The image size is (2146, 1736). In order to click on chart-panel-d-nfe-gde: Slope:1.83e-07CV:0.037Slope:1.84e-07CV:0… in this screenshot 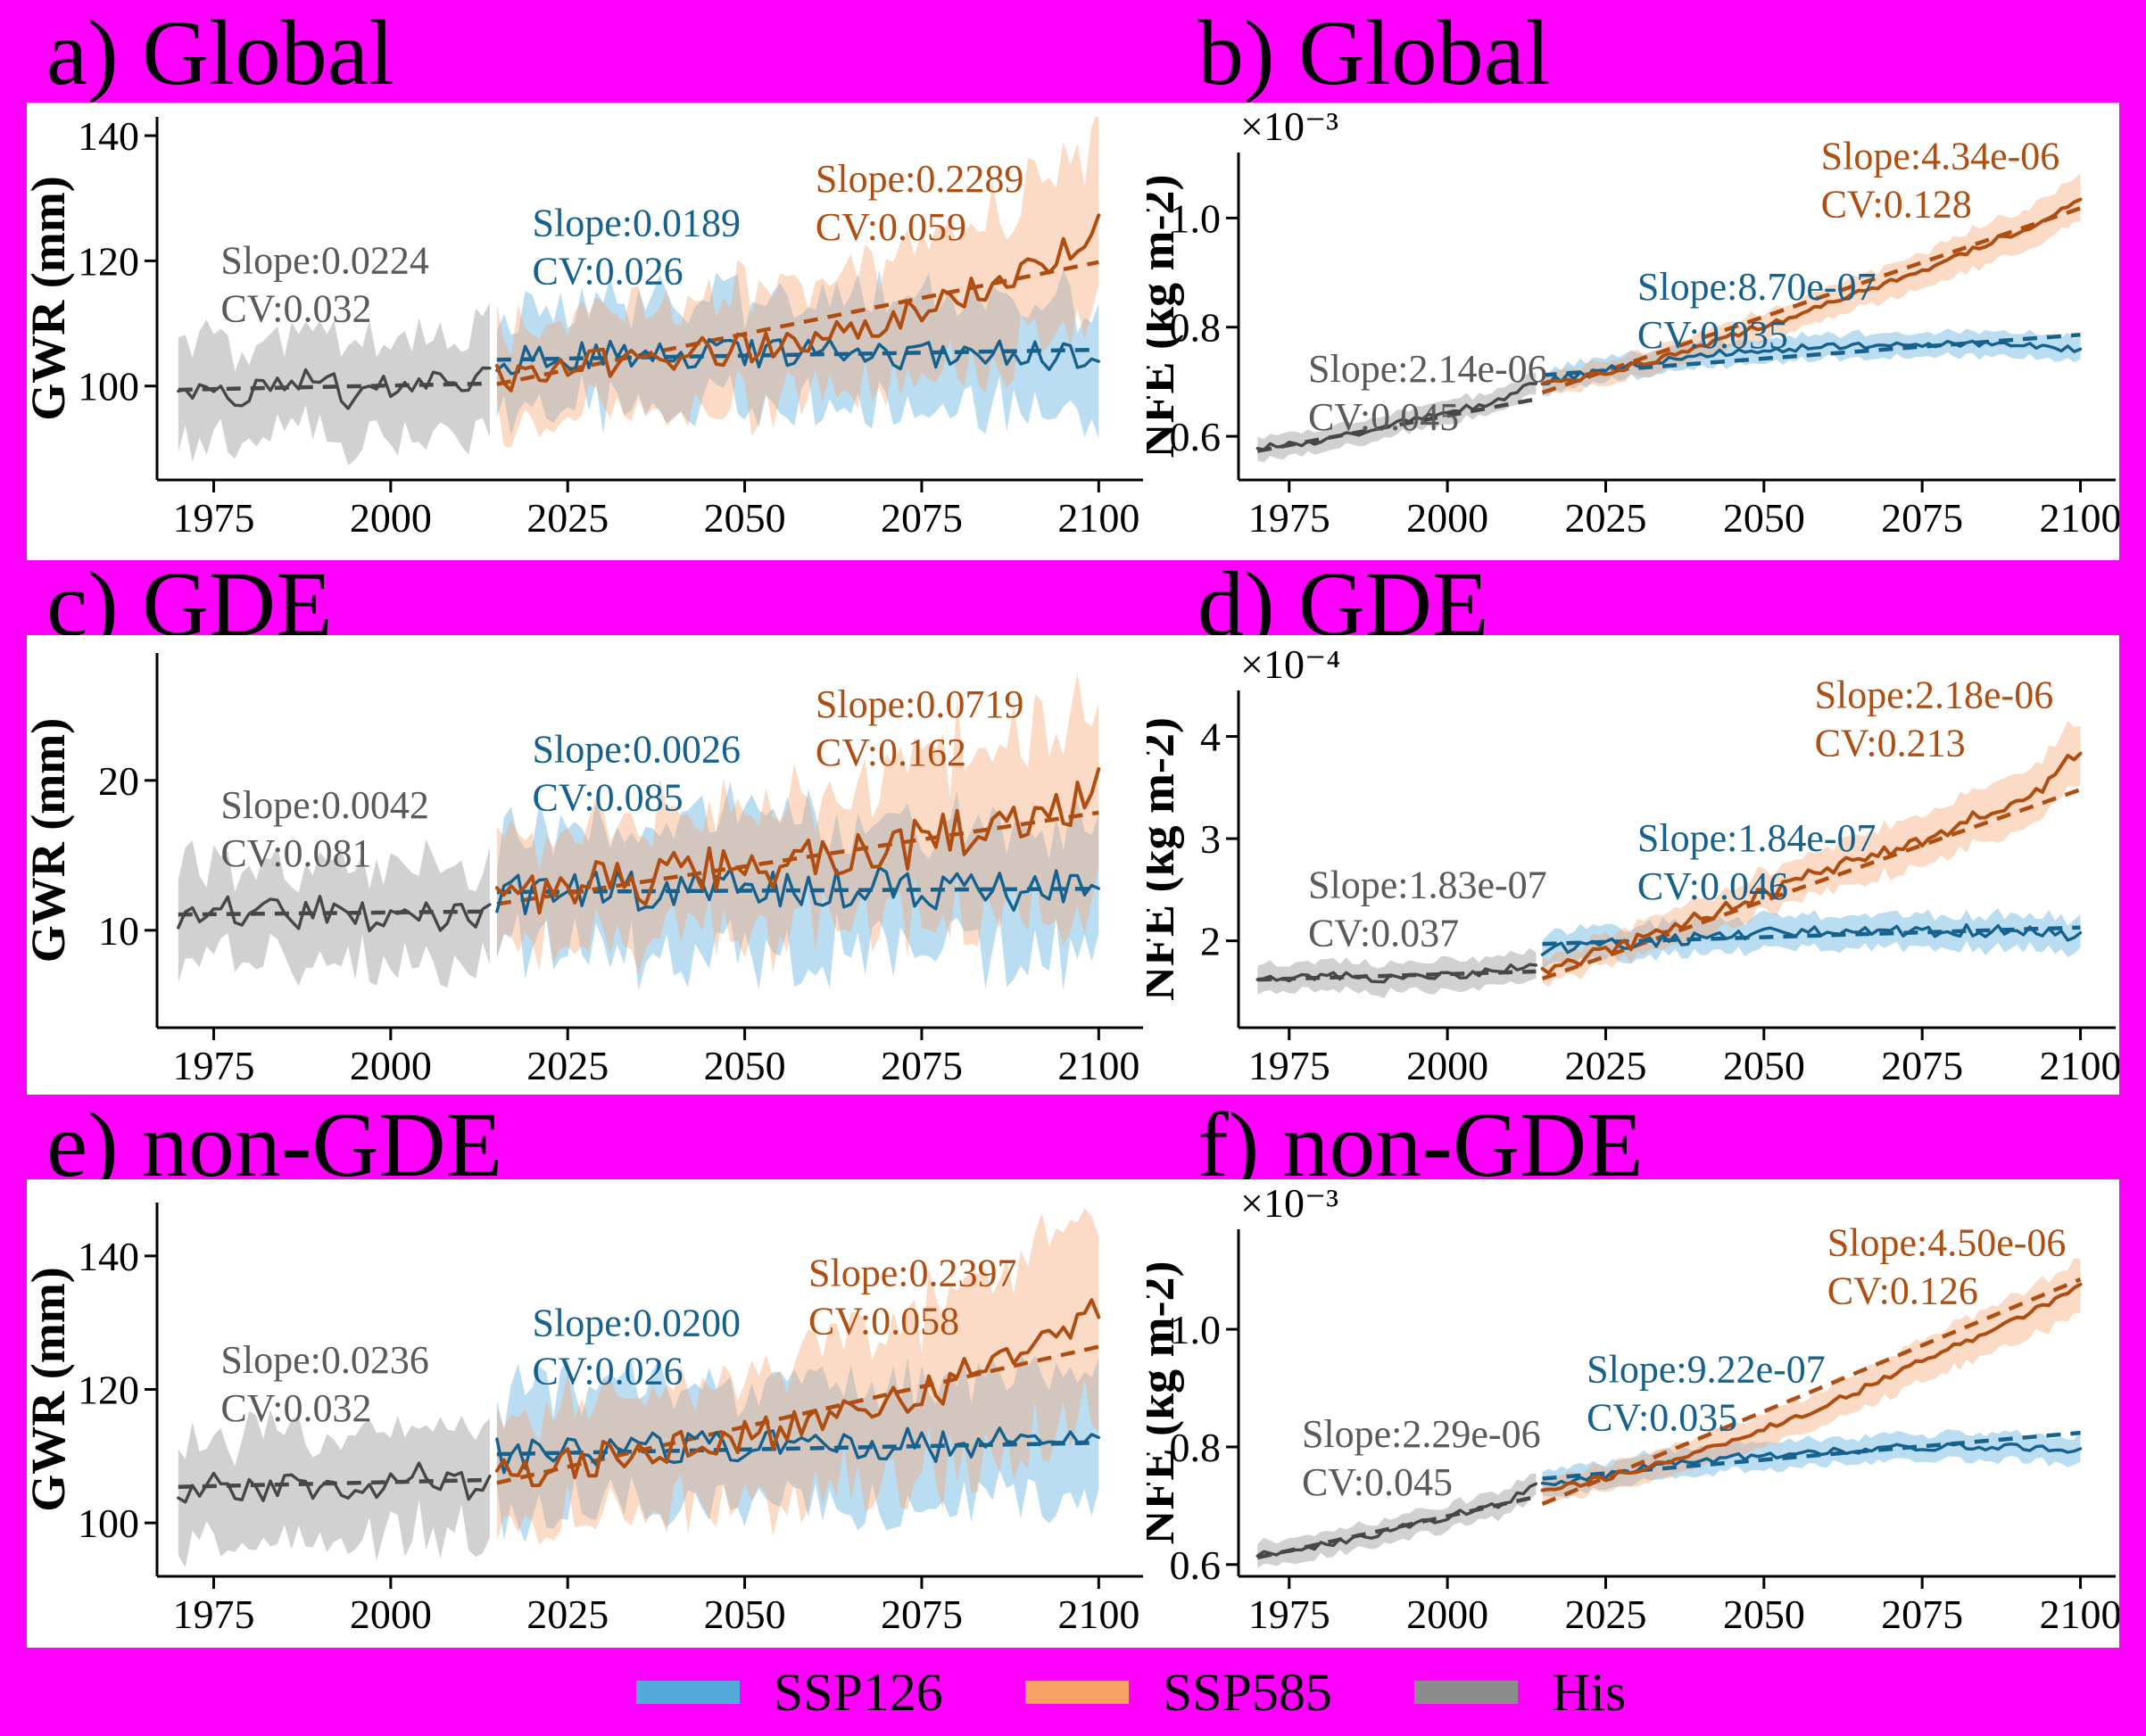, I will do `click(1633, 864)`.